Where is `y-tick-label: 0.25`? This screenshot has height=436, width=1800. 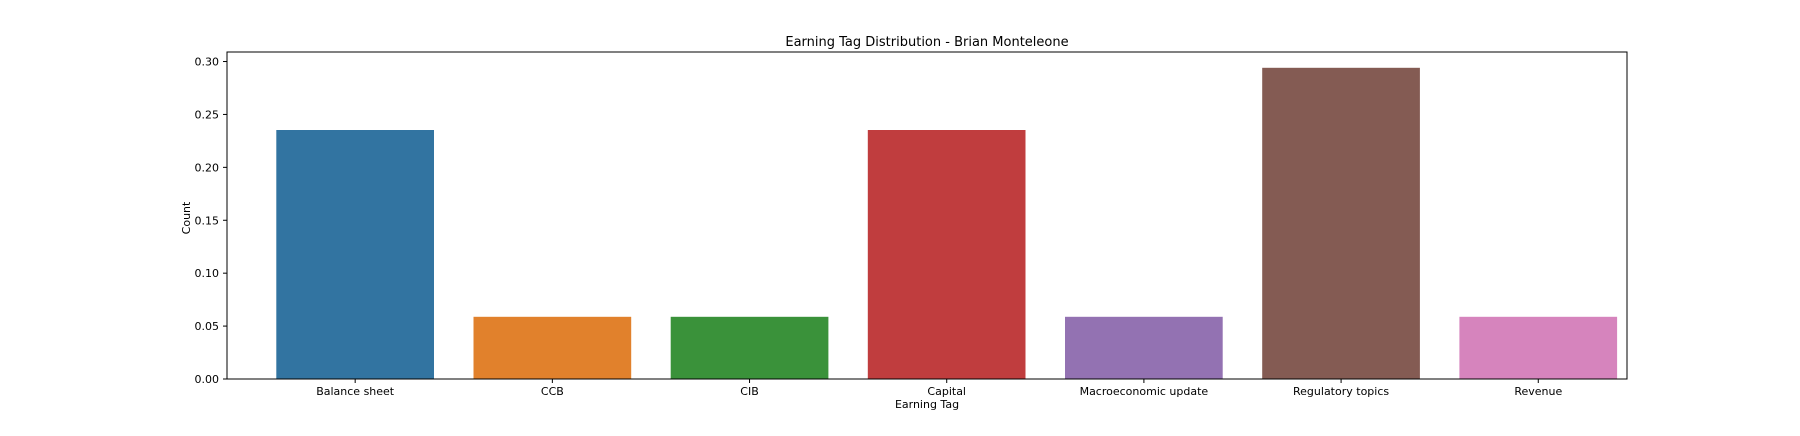
y-tick-label: 0.25 is located at coordinates (207, 114).